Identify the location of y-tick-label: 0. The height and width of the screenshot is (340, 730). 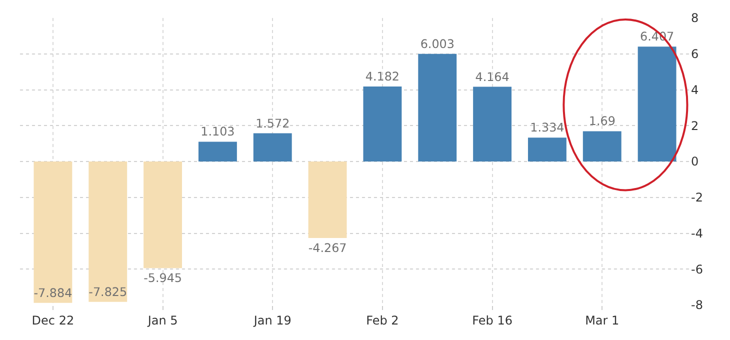
(695, 161).